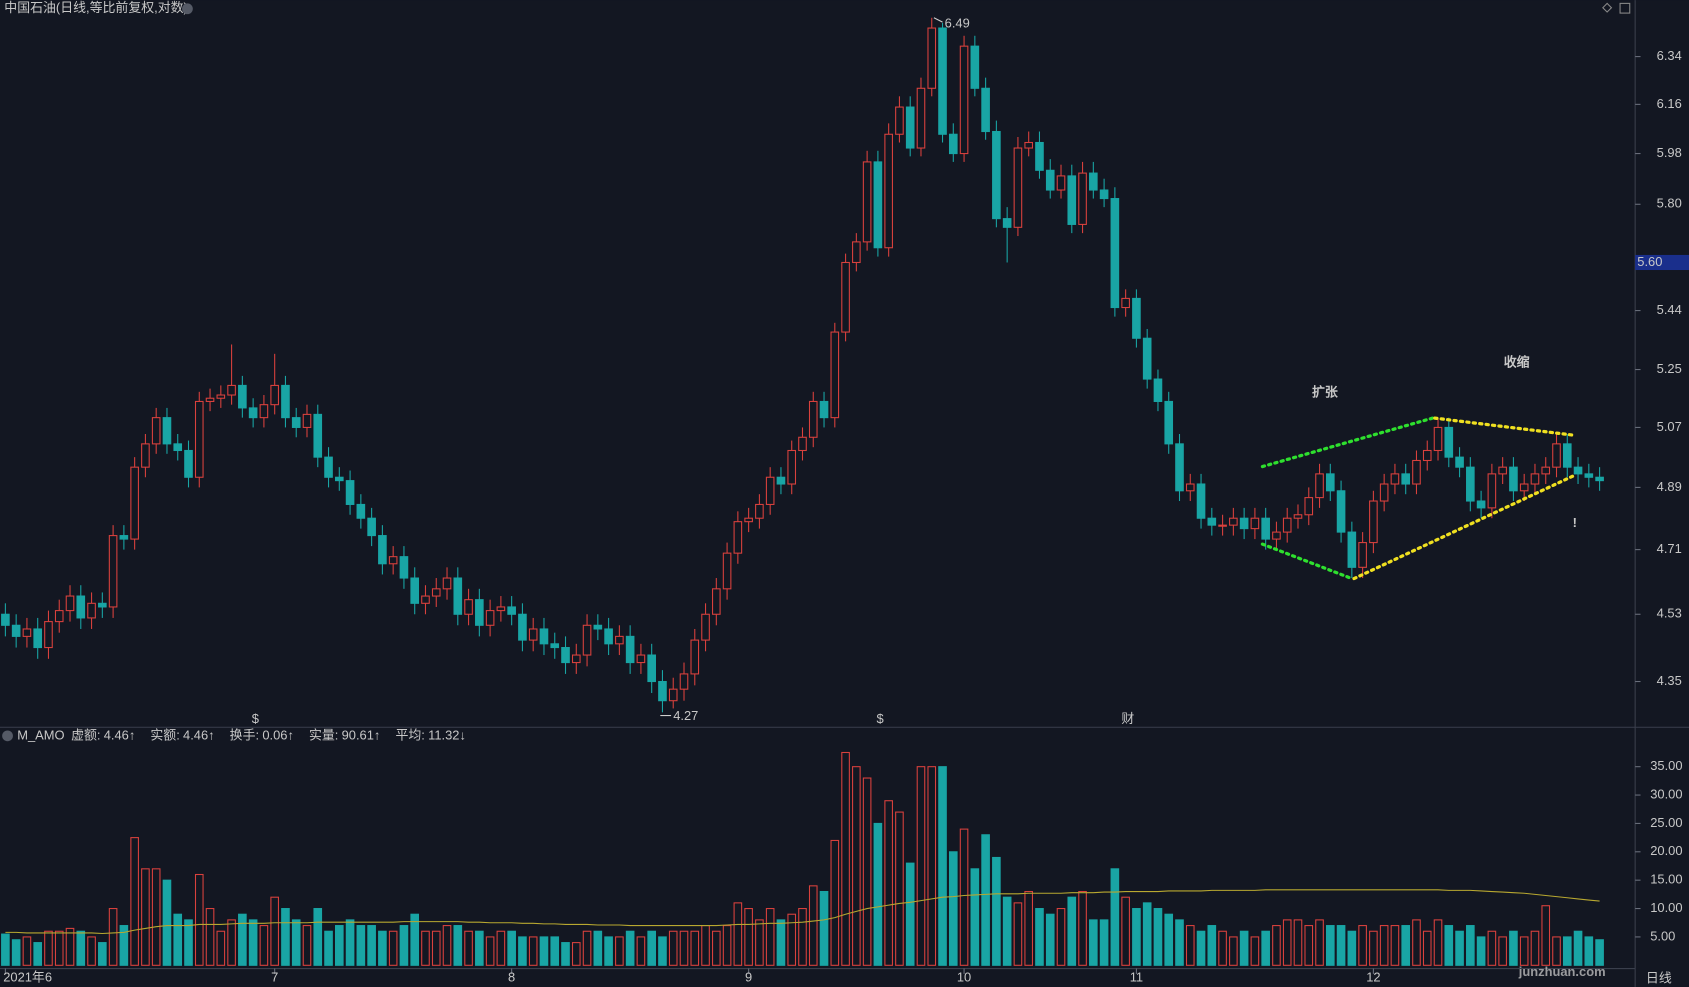 The height and width of the screenshot is (987, 1689). What do you see at coordinates (462, 734) in the screenshot?
I see `legend-trend: ↓` at bounding box center [462, 734].